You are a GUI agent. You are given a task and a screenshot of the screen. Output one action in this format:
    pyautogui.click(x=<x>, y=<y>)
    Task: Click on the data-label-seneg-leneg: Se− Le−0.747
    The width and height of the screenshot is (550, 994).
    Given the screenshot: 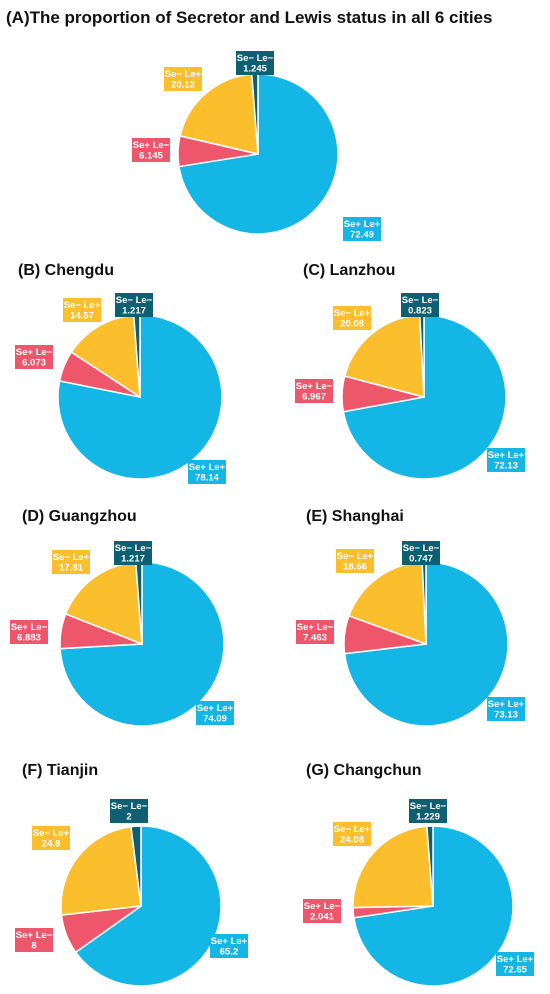 What is the action you would take?
    pyautogui.click(x=421, y=553)
    